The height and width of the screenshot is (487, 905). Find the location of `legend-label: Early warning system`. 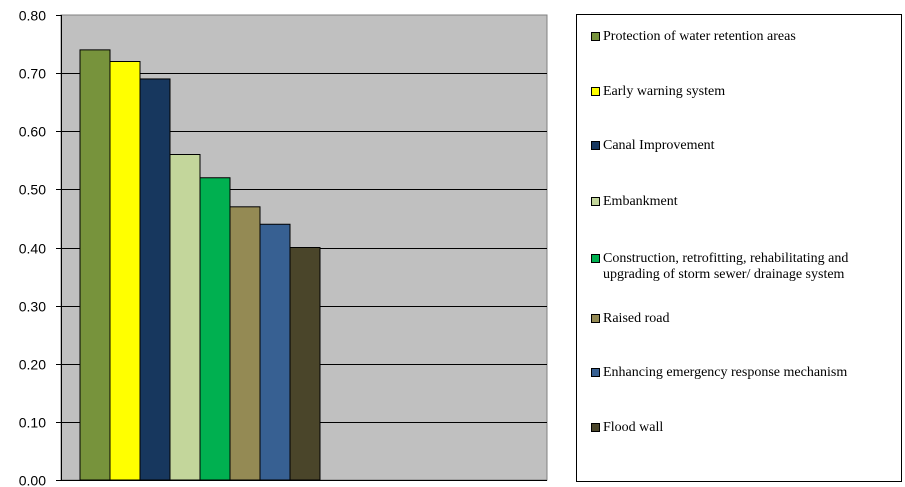

legend-label: Early warning system is located at coordinates (664, 91).